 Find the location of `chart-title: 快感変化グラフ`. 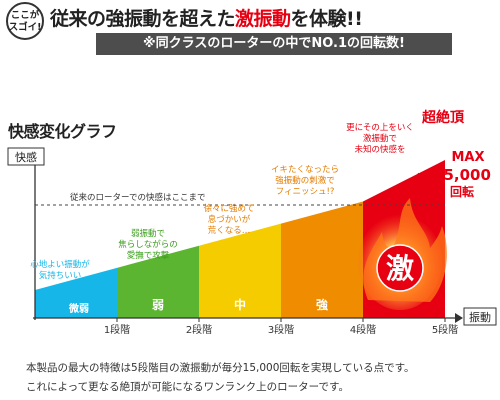

chart-title: 快感変化グラフ is located at coordinates (62, 131).